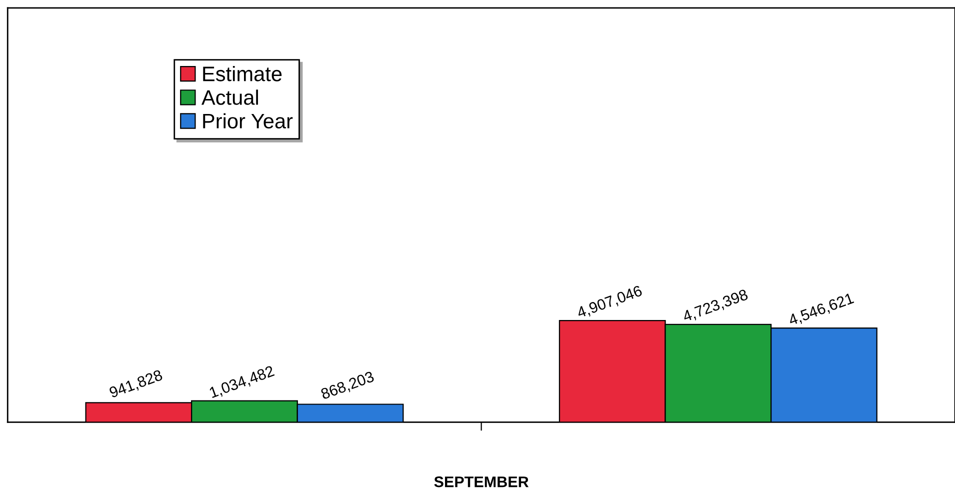 The height and width of the screenshot is (495, 955). What do you see at coordinates (229, 97) in the screenshot?
I see `legend-label: Actual` at bounding box center [229, 97].